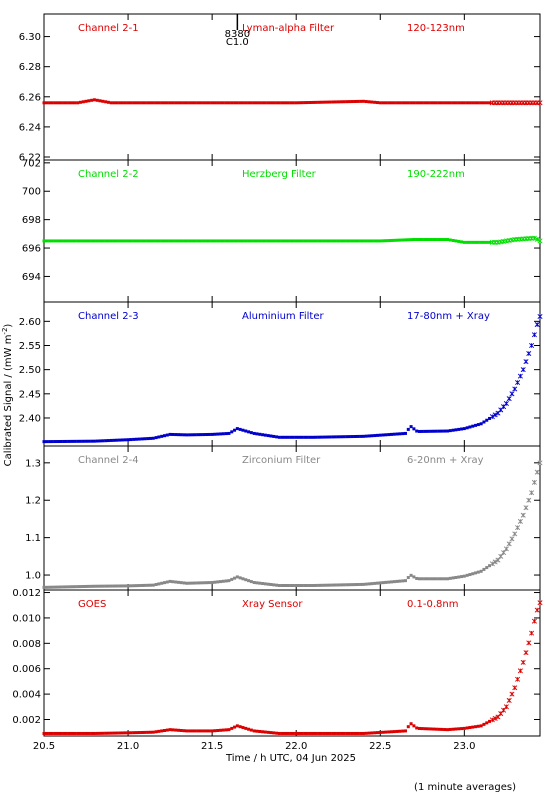 This screenshot has width=550, height=800. What do you see at coordinates (26, 695) in the screenshot?
I see `y-tick-label: 0.004` at bounding box center [26, 695].